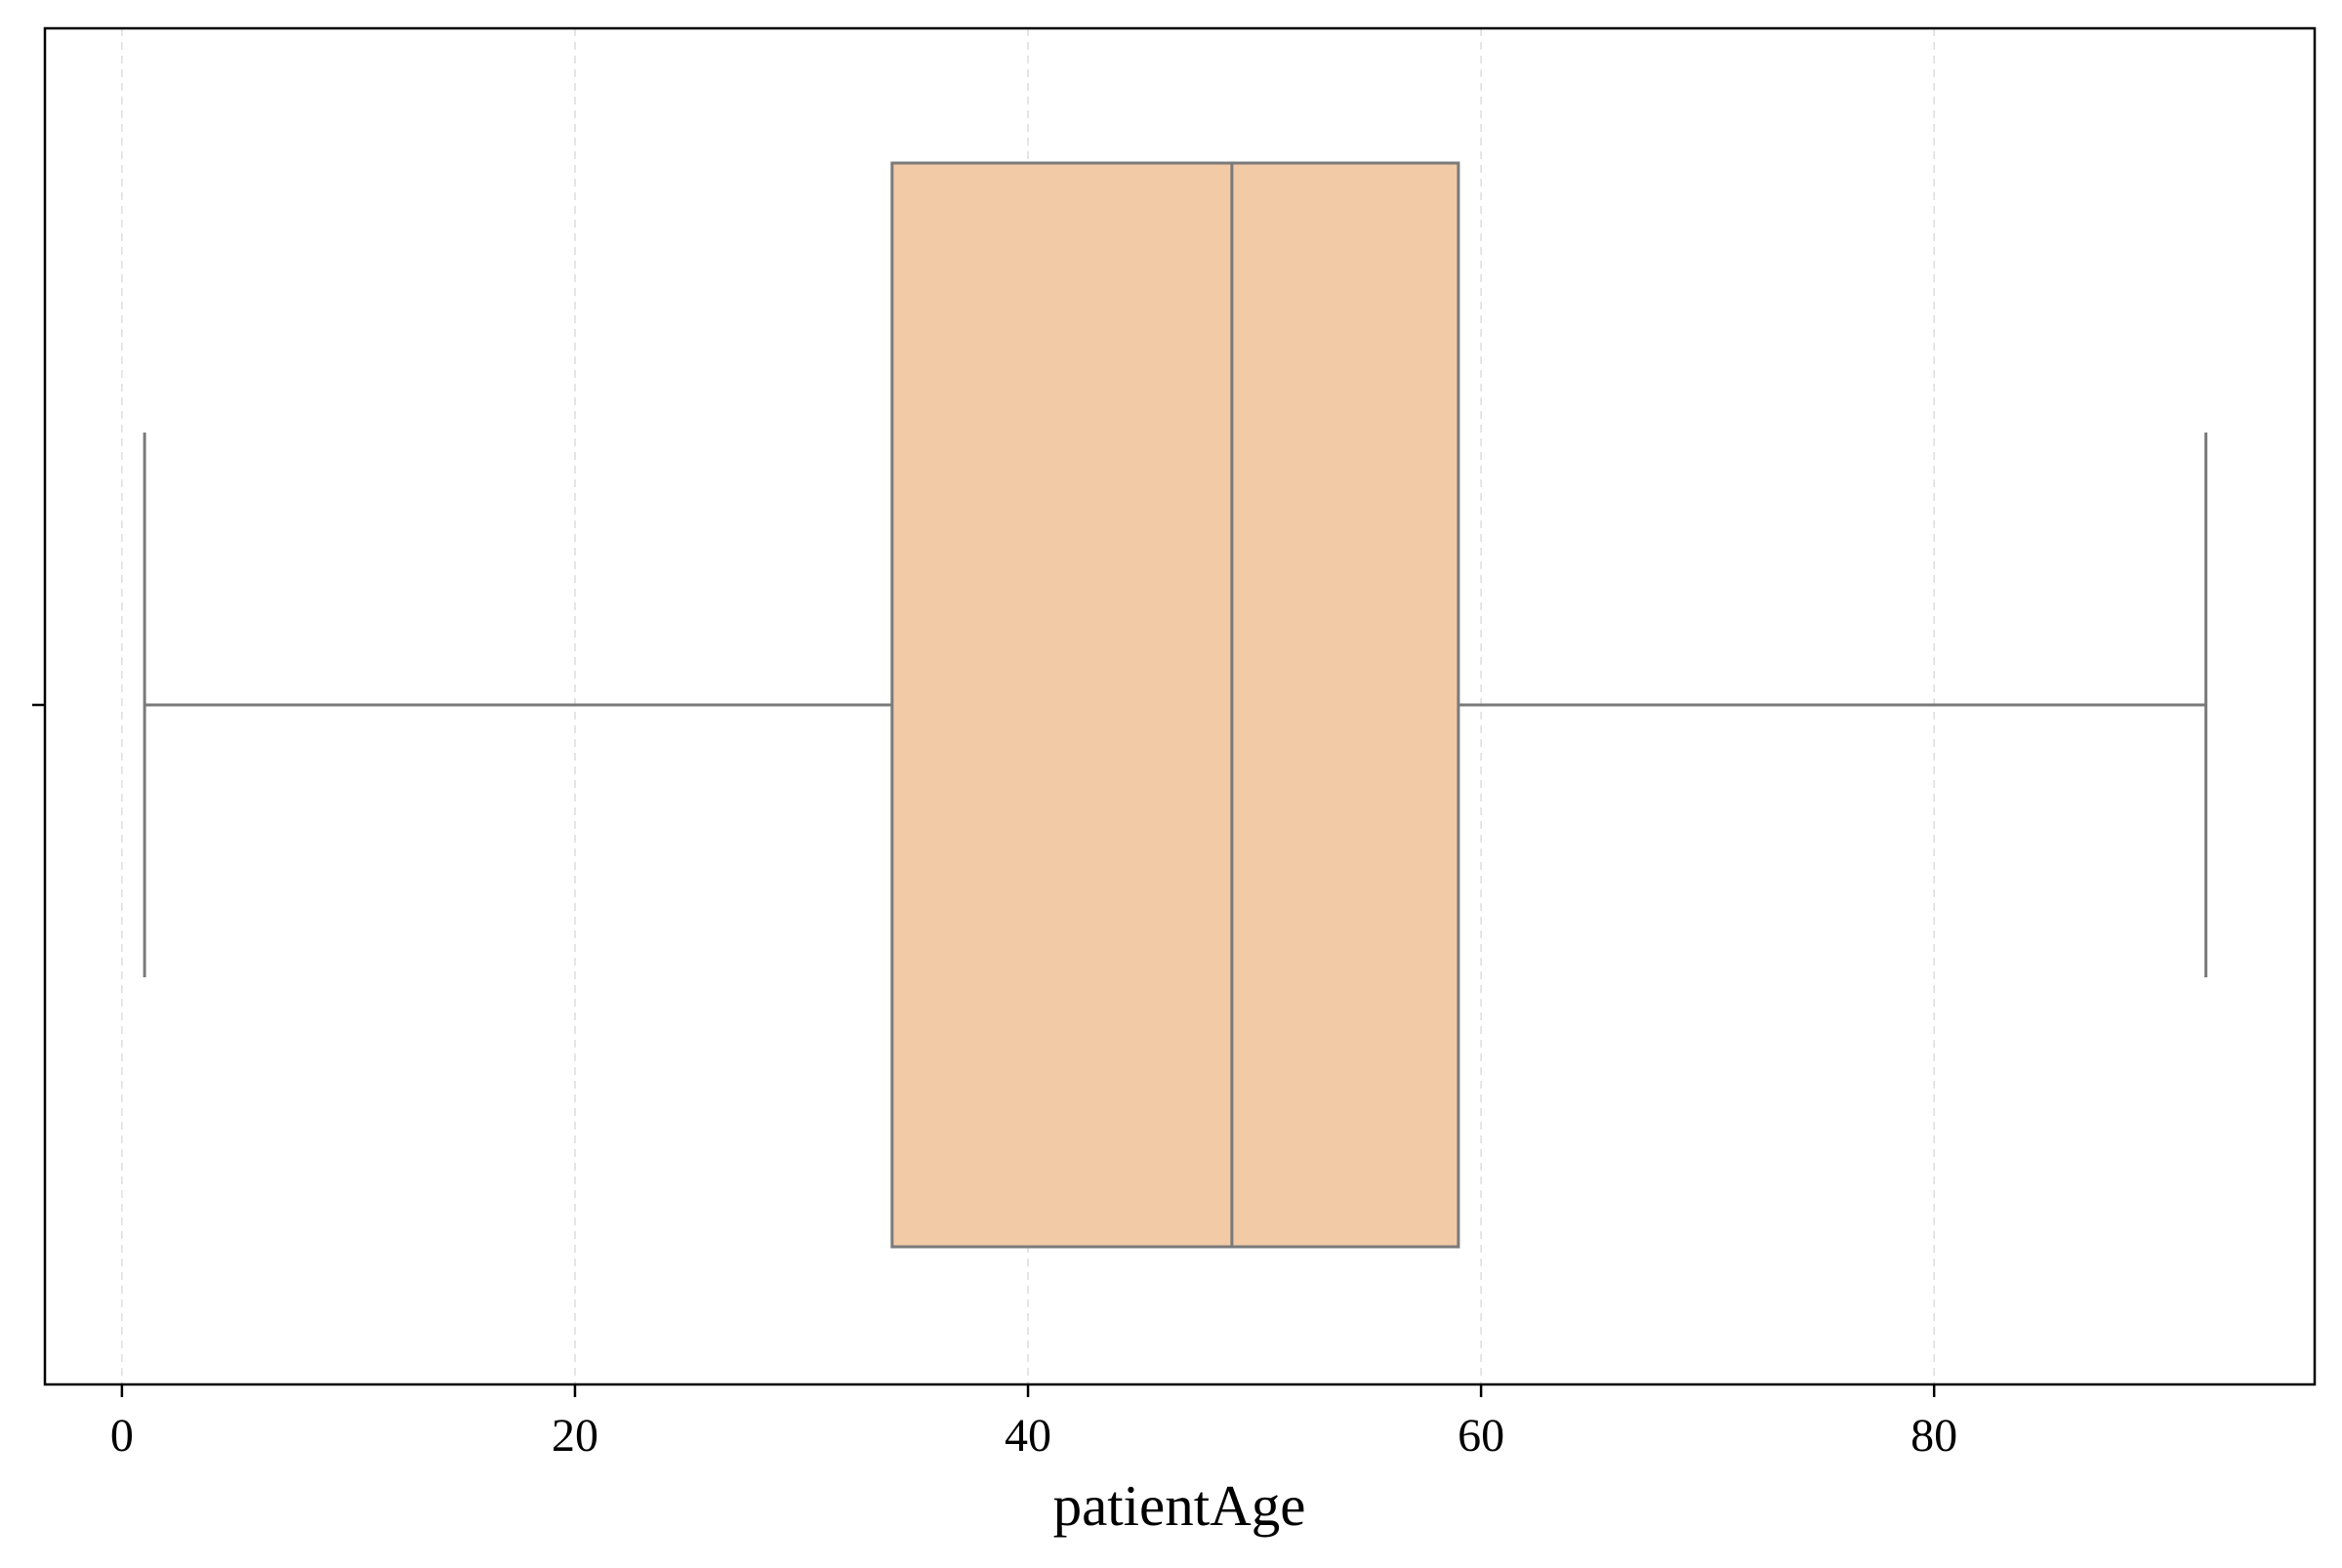 Image resolution: width=2342 pixels, height=1568 pixels. I want to click on x-tick-label: 40, so click(1028, 1436).